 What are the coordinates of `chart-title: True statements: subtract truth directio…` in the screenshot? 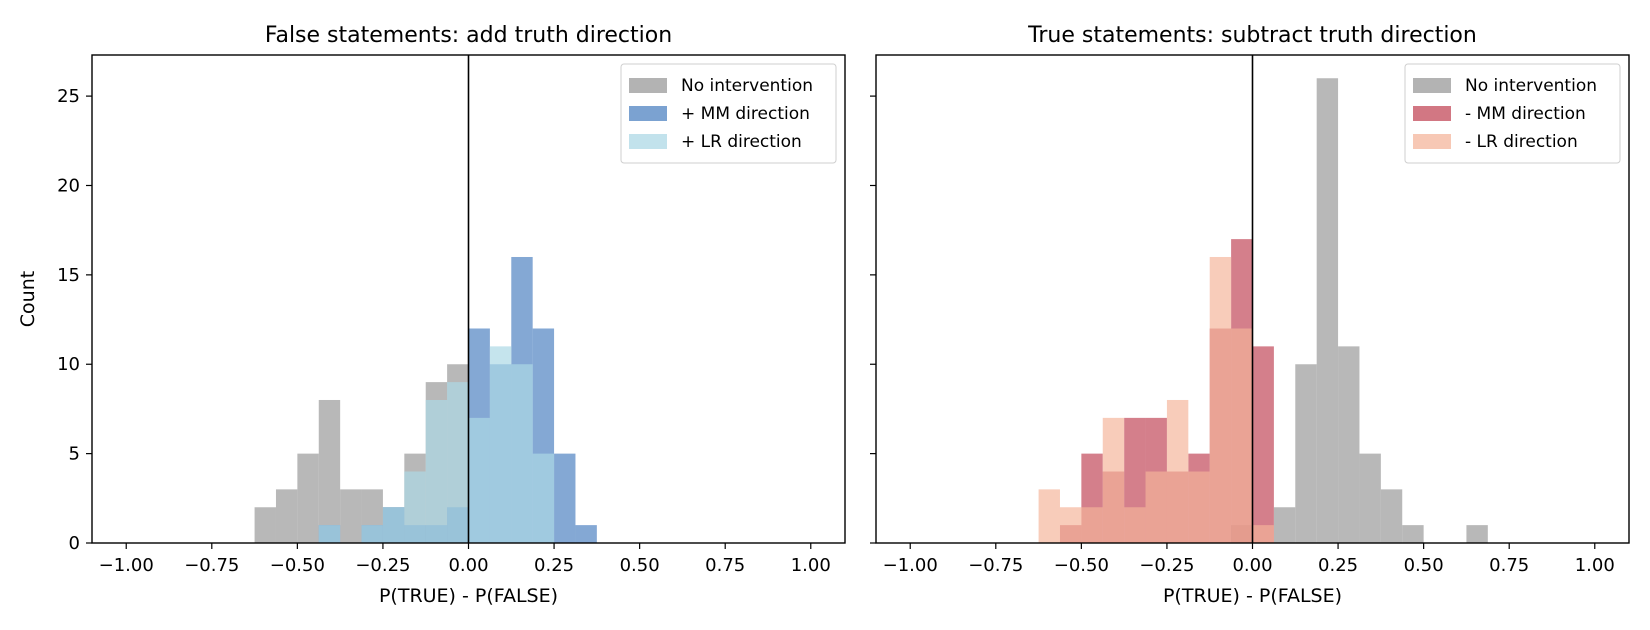 It's located at (1252, 35).